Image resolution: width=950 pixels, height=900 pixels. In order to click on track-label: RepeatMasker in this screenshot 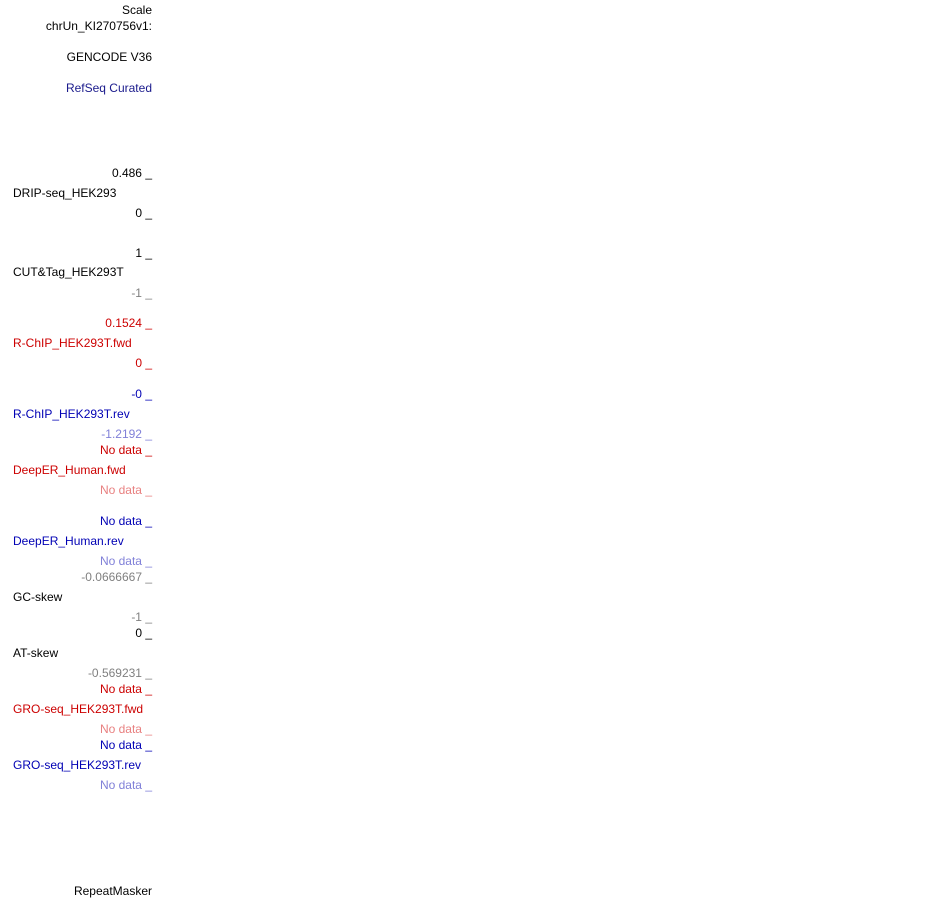, I will do `click(112, 891)`.